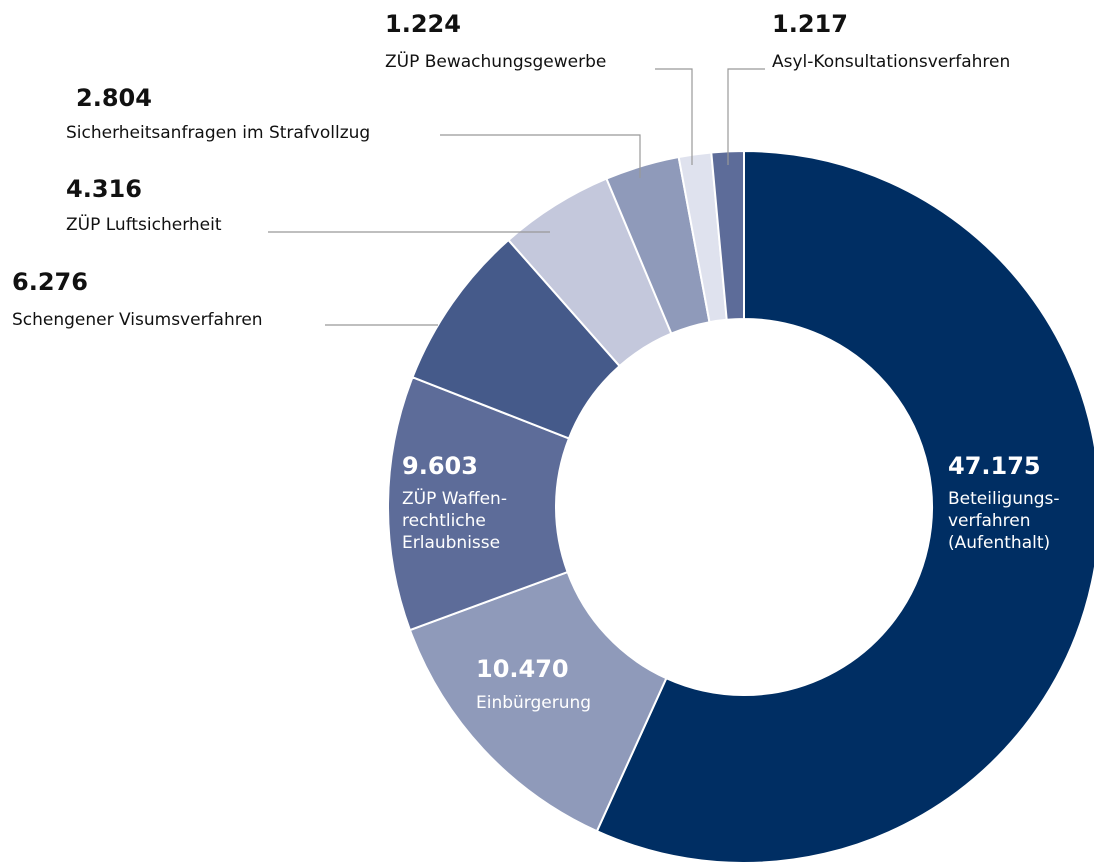  What do you see at coordinates (50, 282) in the screenshot?
I see `value-label: 6.276` at bounding box center [50, 282].